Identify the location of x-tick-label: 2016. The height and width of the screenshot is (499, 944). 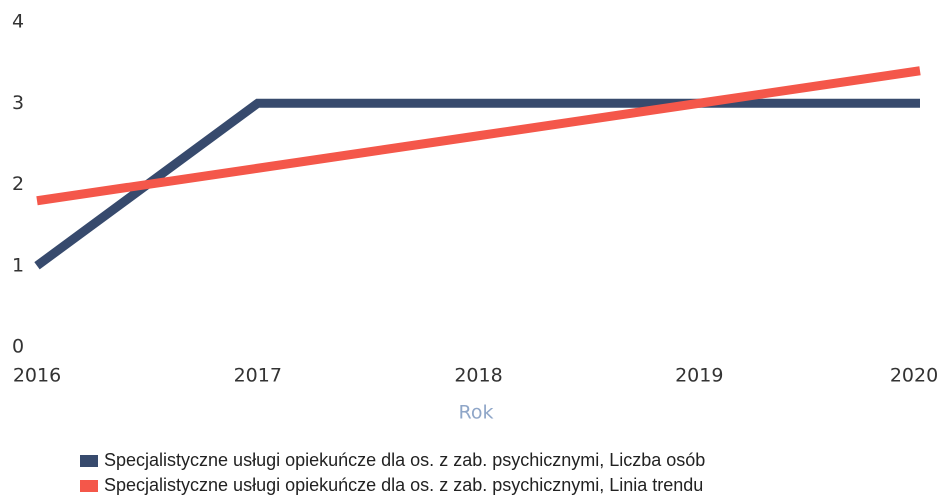
(37, 376).